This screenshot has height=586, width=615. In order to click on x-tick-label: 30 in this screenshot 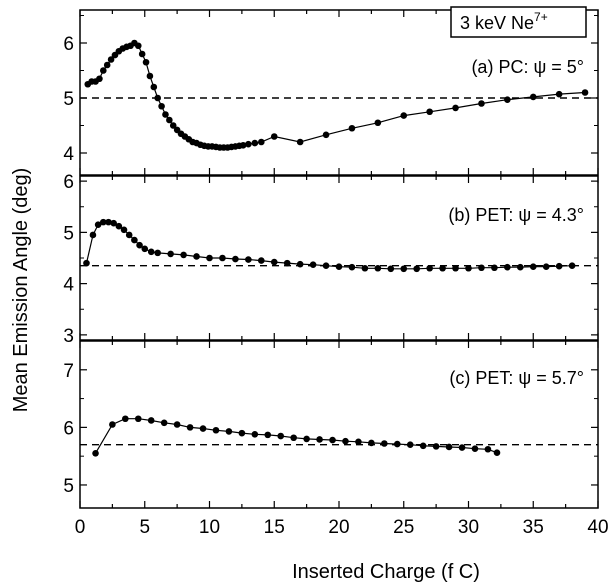, I will do `click(468, 527)`.